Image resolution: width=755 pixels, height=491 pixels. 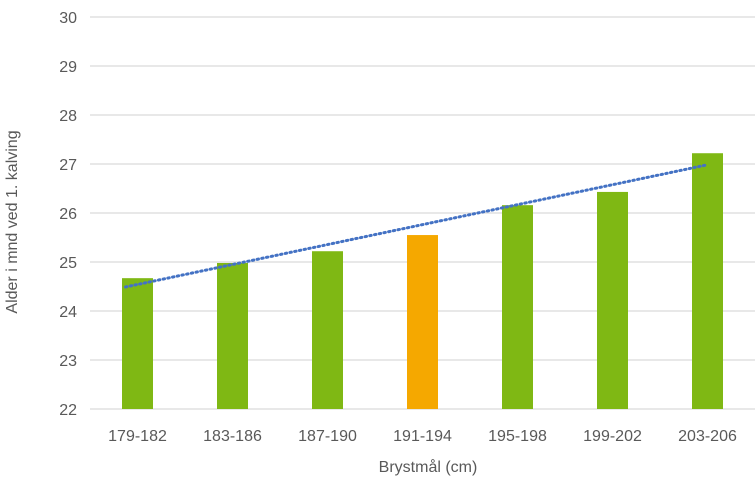 I want to click on x-tick-label: 183-186, so click(x=232, y=436).